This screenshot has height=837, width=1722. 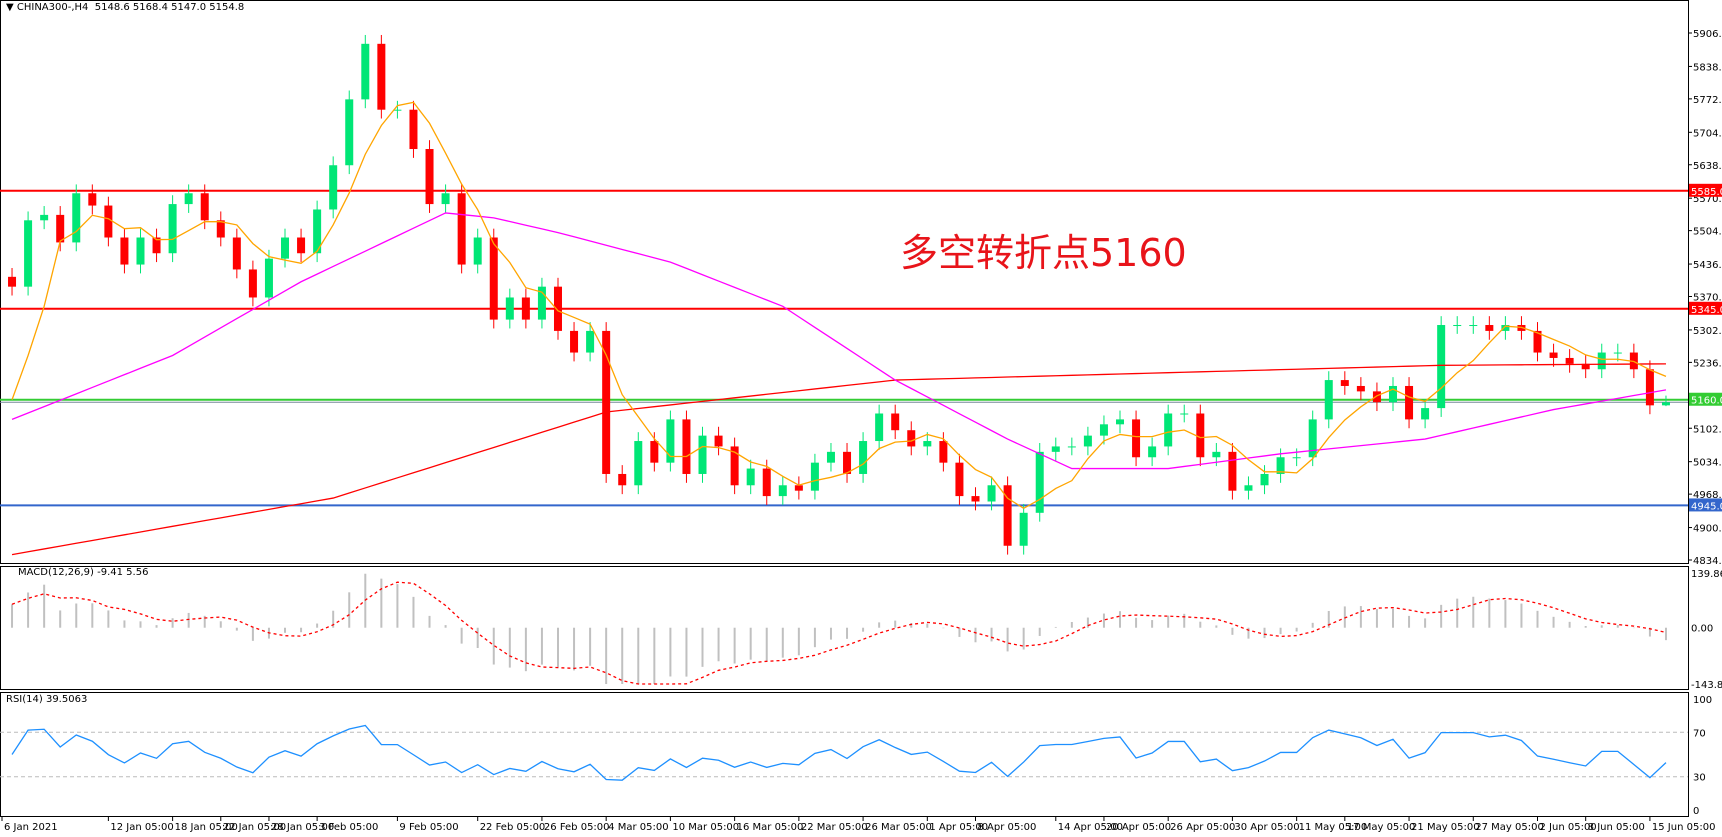 What do you see at coordinates (1707, 463) in the screenshot?
I see `price-tick-label: 5034.0` at bounding box center [1707, 463].